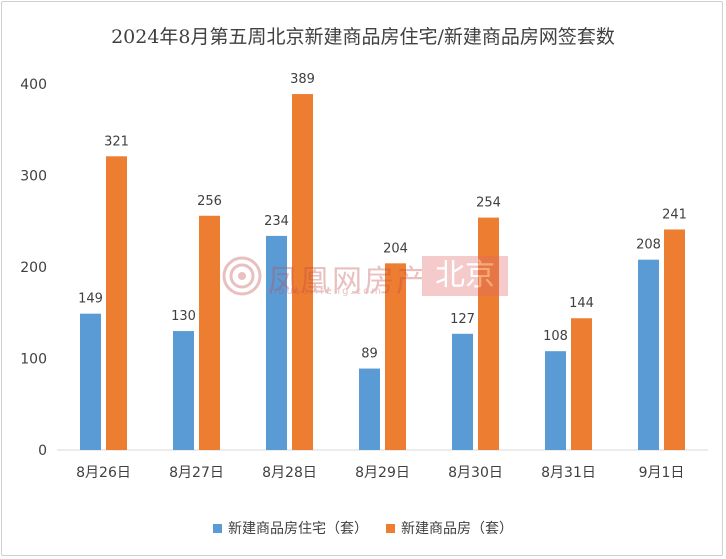 Image resolution: width=726 pixels, height=559 pixels. I want to click on x-tick-label: 8月26日, so click(103, 473).